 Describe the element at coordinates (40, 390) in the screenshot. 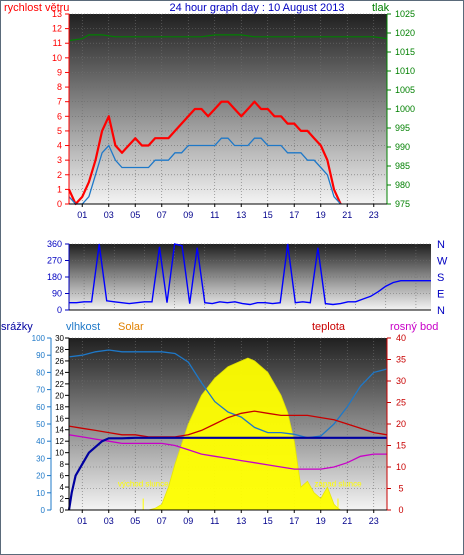

I see `humidity-tick-label: 70` at that location.